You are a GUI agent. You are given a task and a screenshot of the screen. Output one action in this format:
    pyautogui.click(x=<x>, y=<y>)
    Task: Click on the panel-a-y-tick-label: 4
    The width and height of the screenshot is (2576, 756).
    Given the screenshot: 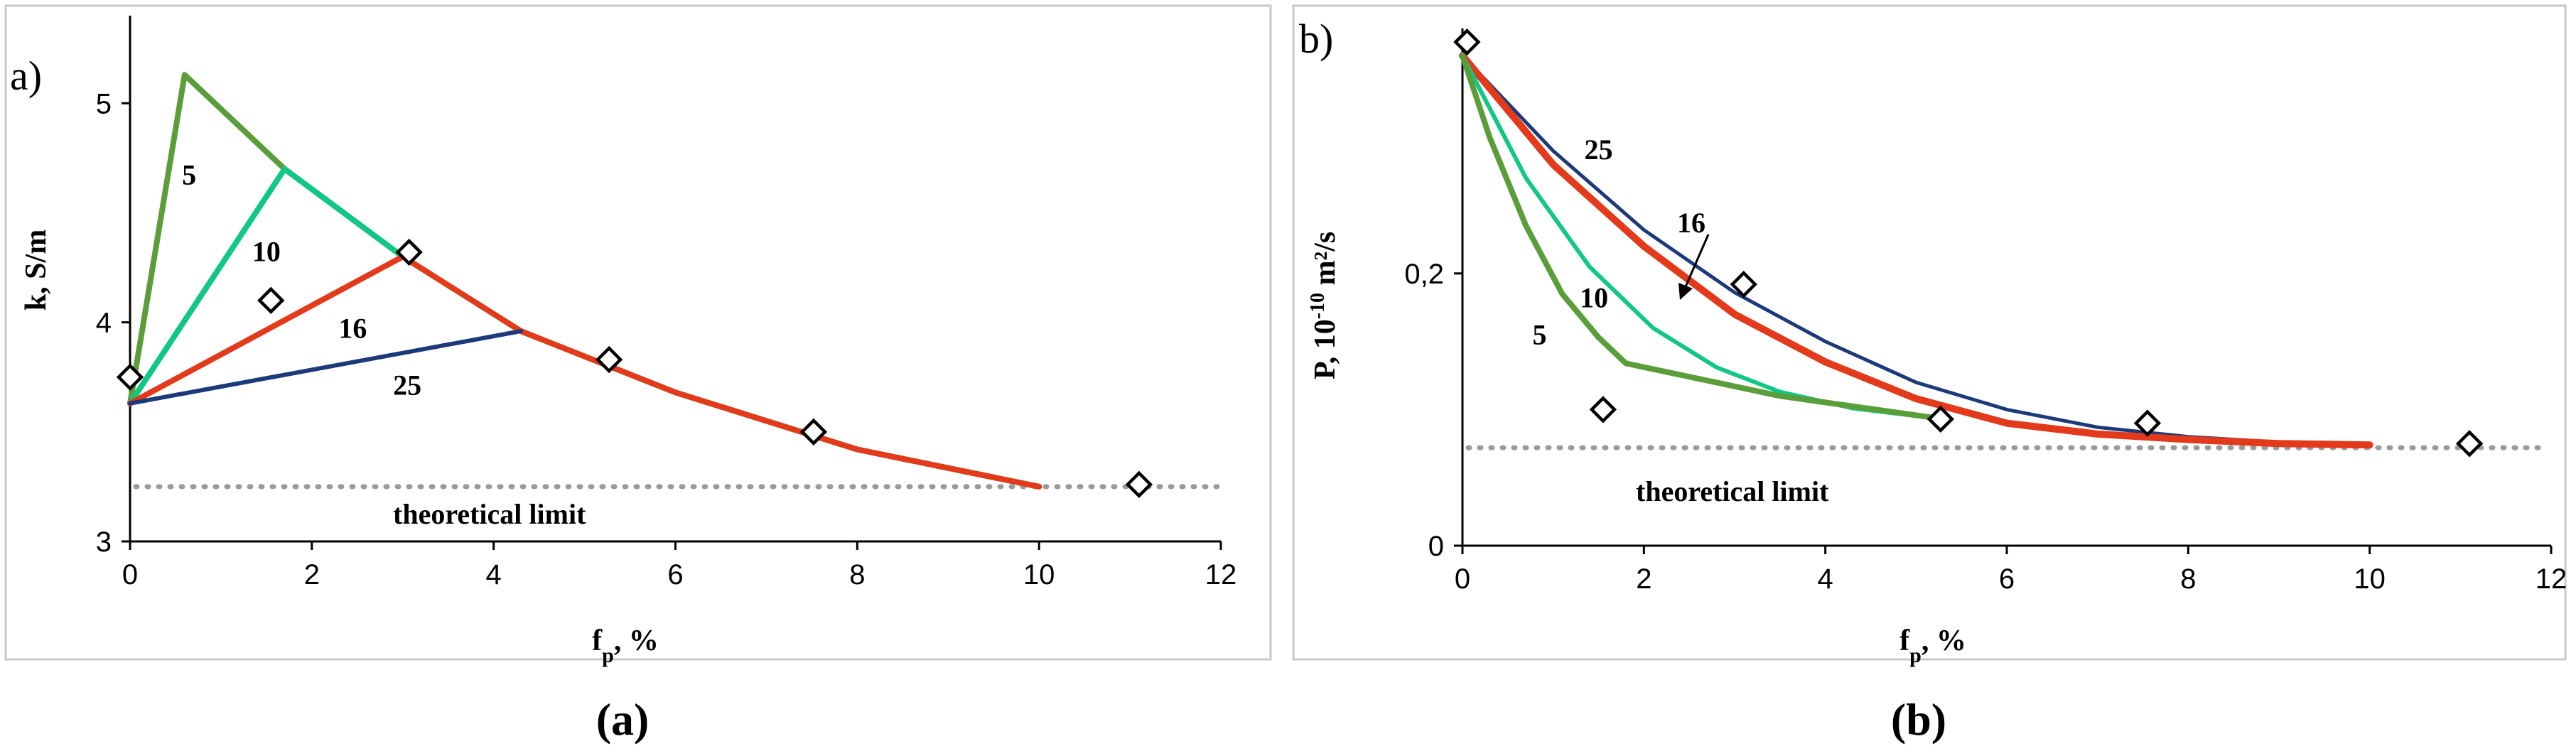 What is the action you would take?
    pyautogui.click(x=104, y=323)
    